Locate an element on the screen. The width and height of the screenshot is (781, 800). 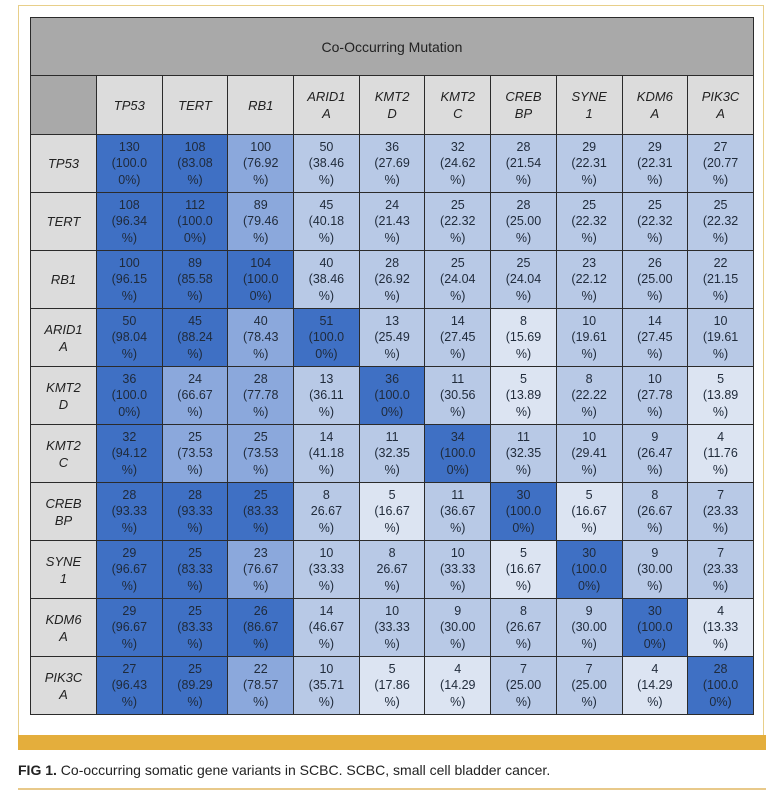
cell-percent: (38.46 is located at coordinates (326, 279).